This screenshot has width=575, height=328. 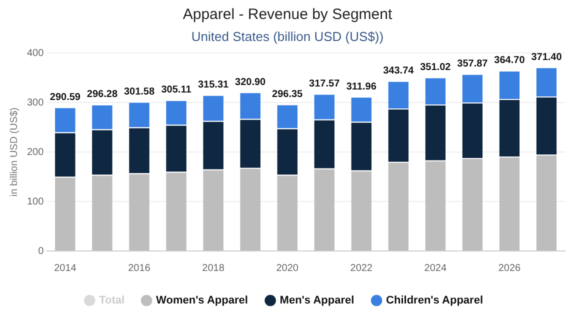 I want to click on y-tick-label: 200, so click(x=35, y=152).